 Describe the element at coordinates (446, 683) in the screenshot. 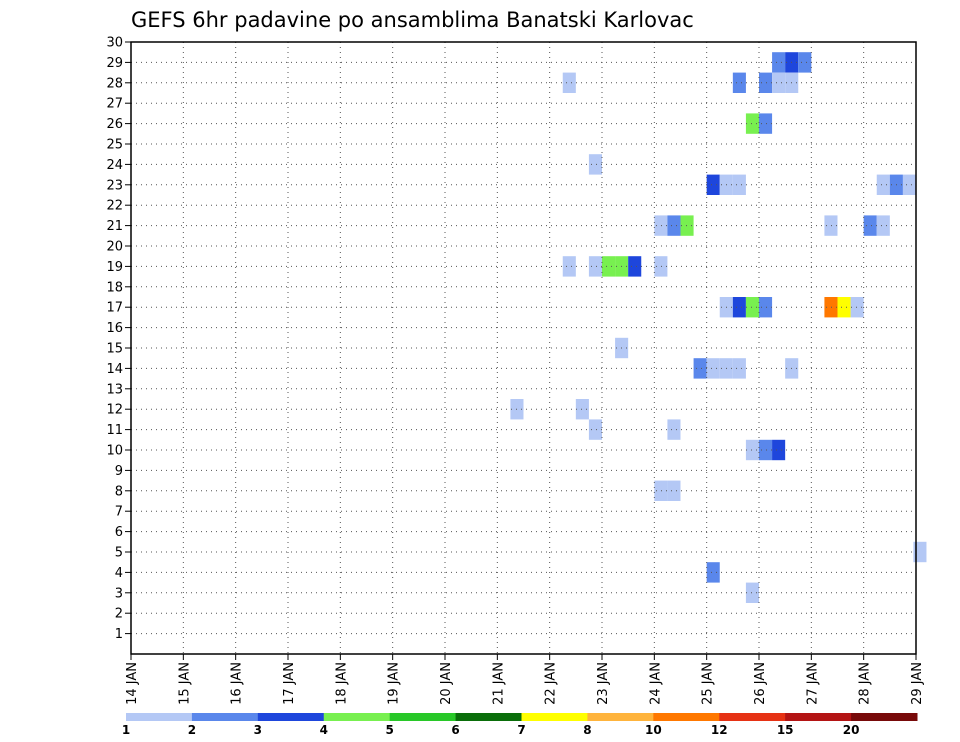

I see `x-tick-label: 20 JAN` at that location.